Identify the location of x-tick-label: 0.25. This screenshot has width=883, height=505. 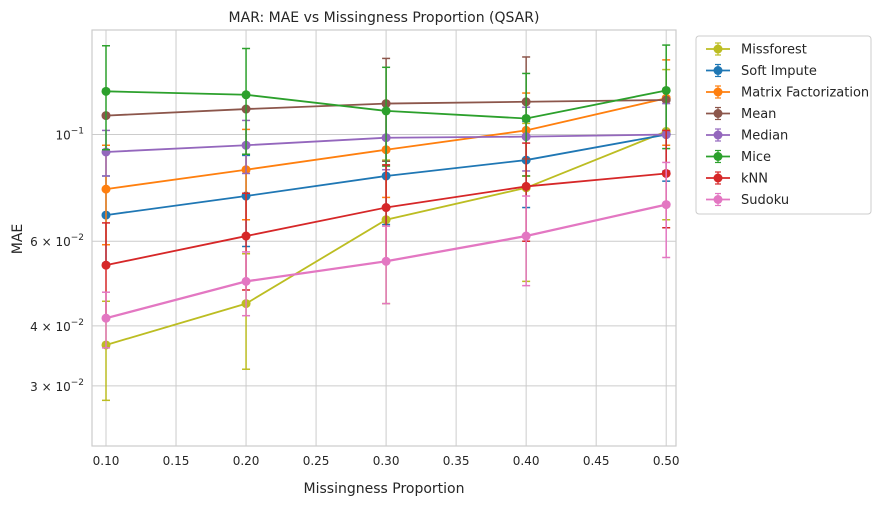
(316, 461).